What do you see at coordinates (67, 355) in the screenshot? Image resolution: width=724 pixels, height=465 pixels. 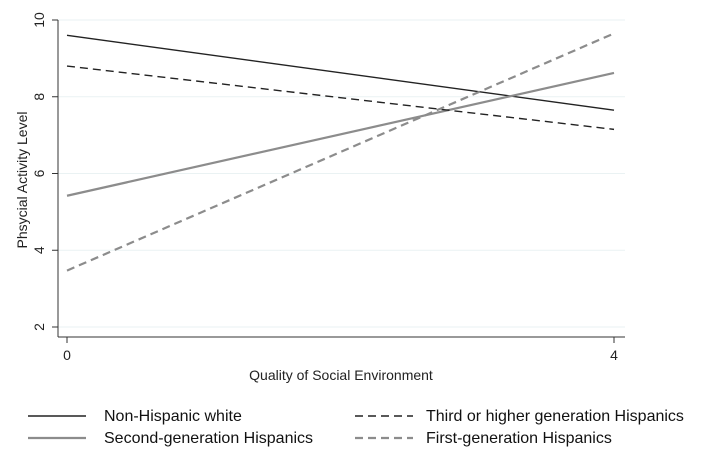 I see `x-tick-label: 0` at bounding box center [67, 355].